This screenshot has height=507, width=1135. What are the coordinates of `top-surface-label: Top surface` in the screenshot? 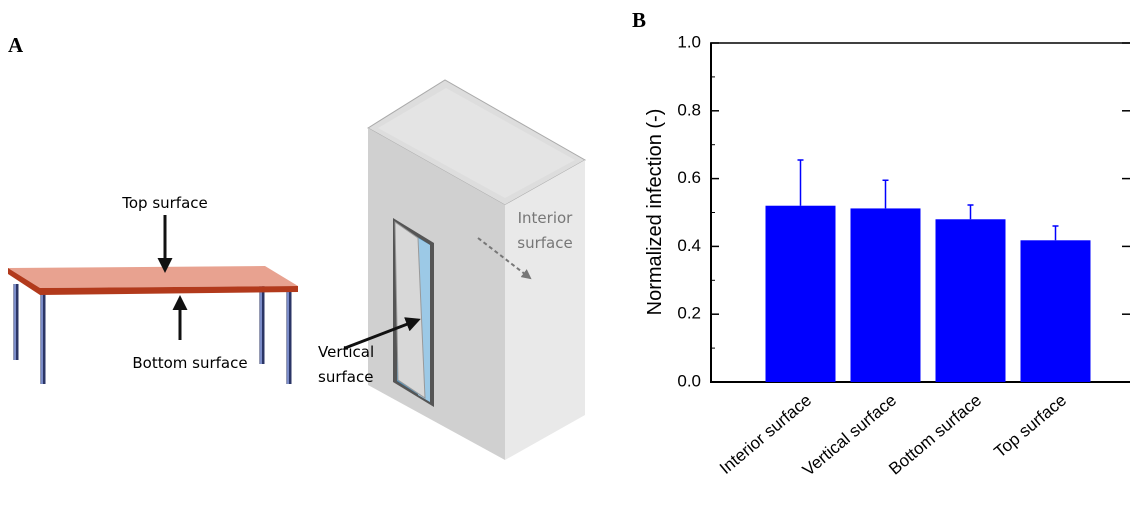 It's located at (164, 203).